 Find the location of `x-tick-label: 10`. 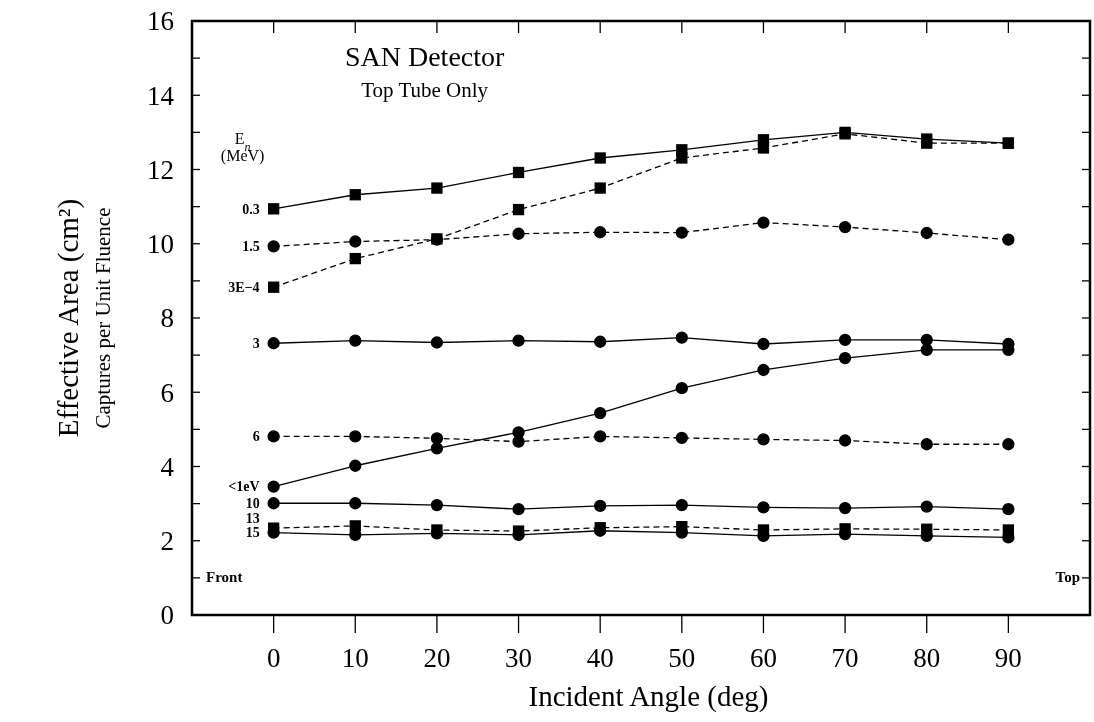

x-tick-label: 10 is located at coordinates (355, 658).